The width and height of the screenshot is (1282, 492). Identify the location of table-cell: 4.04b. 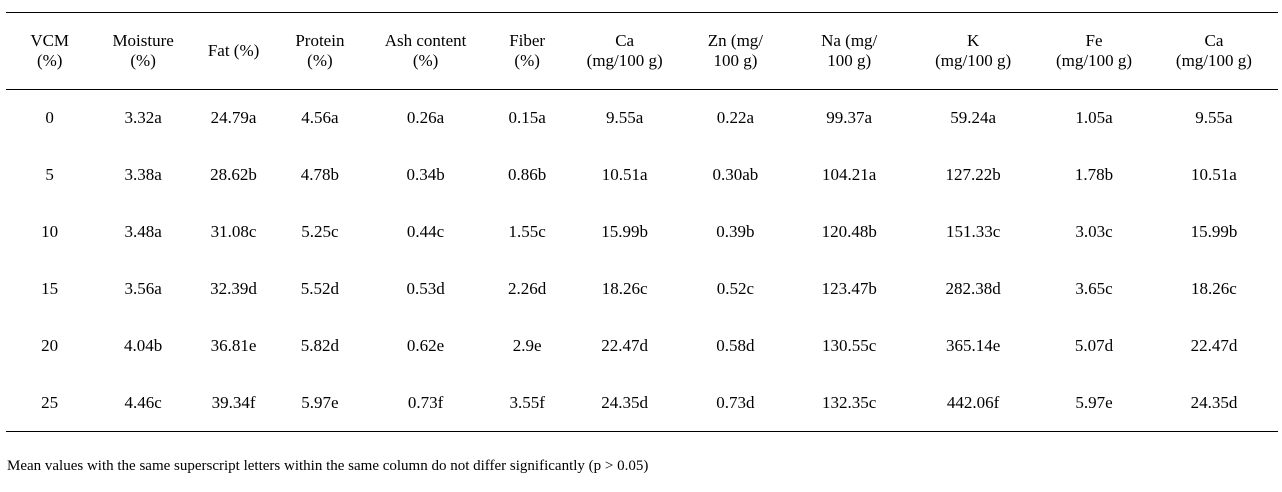
(143, 345).